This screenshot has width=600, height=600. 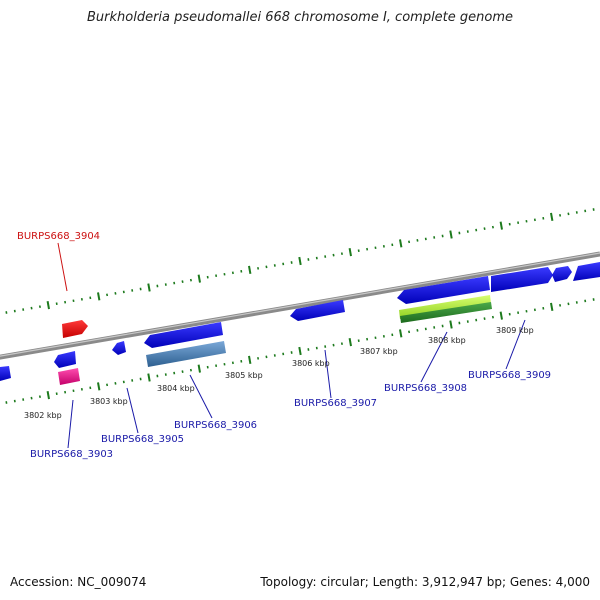 I want to click on tick-label-3808: 3808 kbp, so click(x=447, y=340).